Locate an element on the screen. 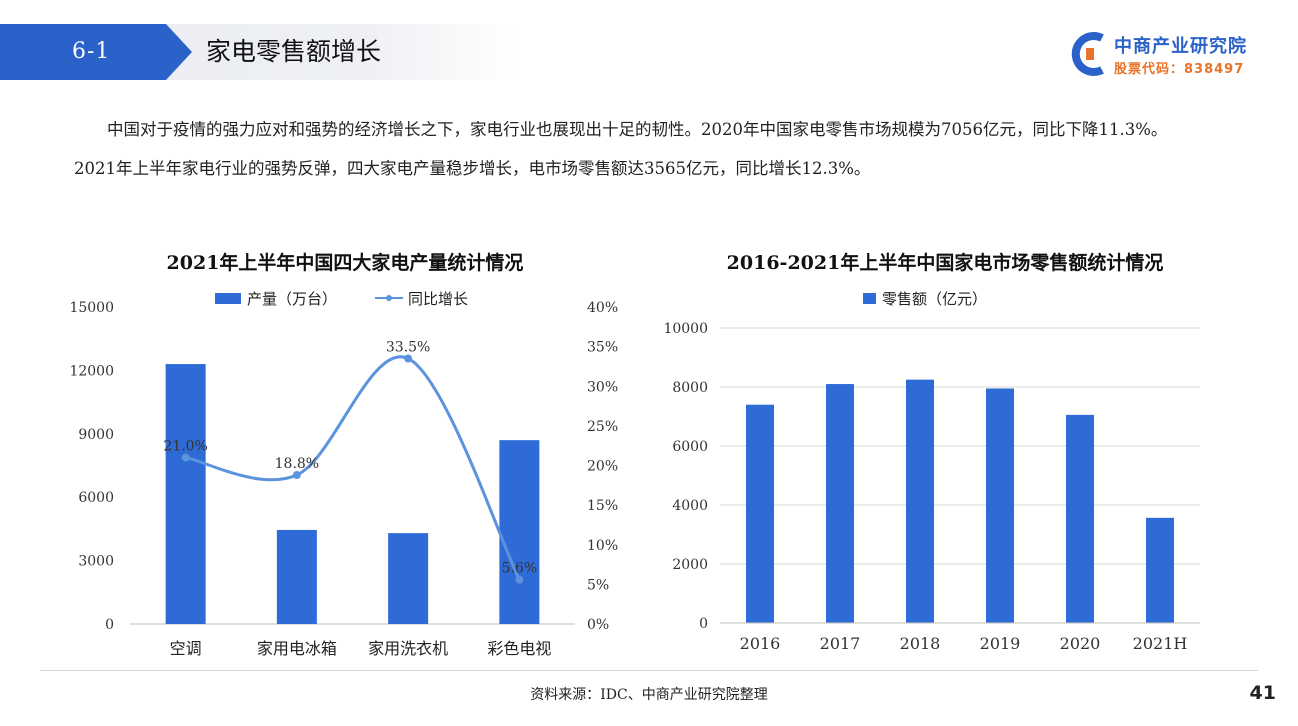 The height and width of the screenshot is (726, 1298). category-label: 家用洗衣机 is located at coordinates (408, 648).